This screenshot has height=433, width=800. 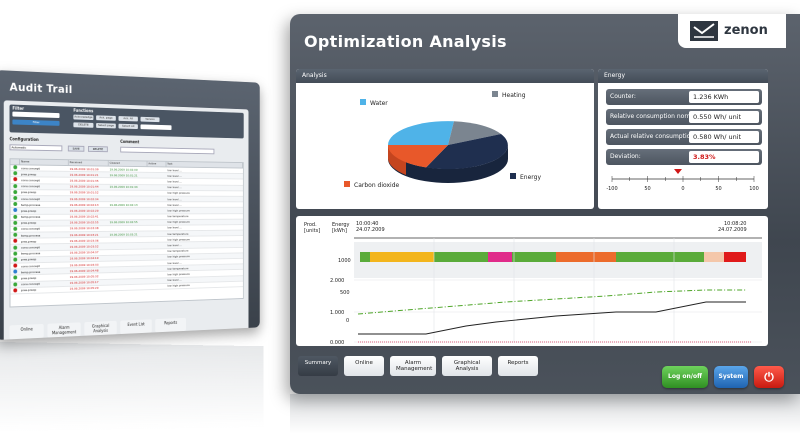 What do you see at coordinates (625, 156) in the screenshot?
I see `deviation-label: Deviation:` at bounding box center [625, 156].